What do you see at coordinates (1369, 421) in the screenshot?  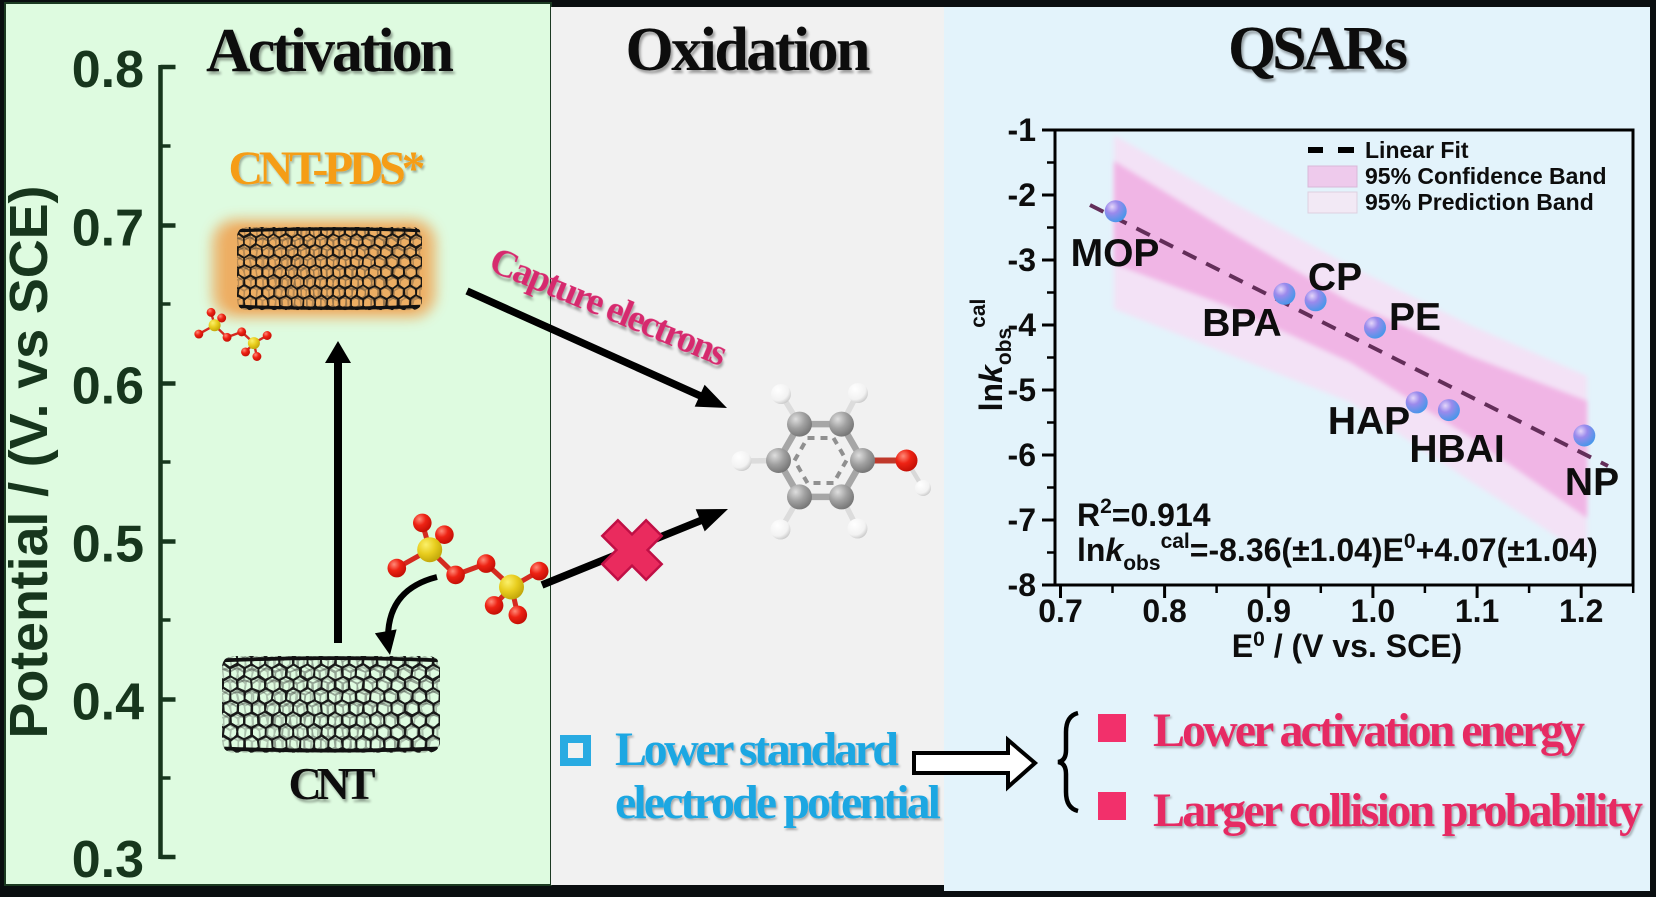 I see `svg-text: HAP` at bounding box center [1369, 421].